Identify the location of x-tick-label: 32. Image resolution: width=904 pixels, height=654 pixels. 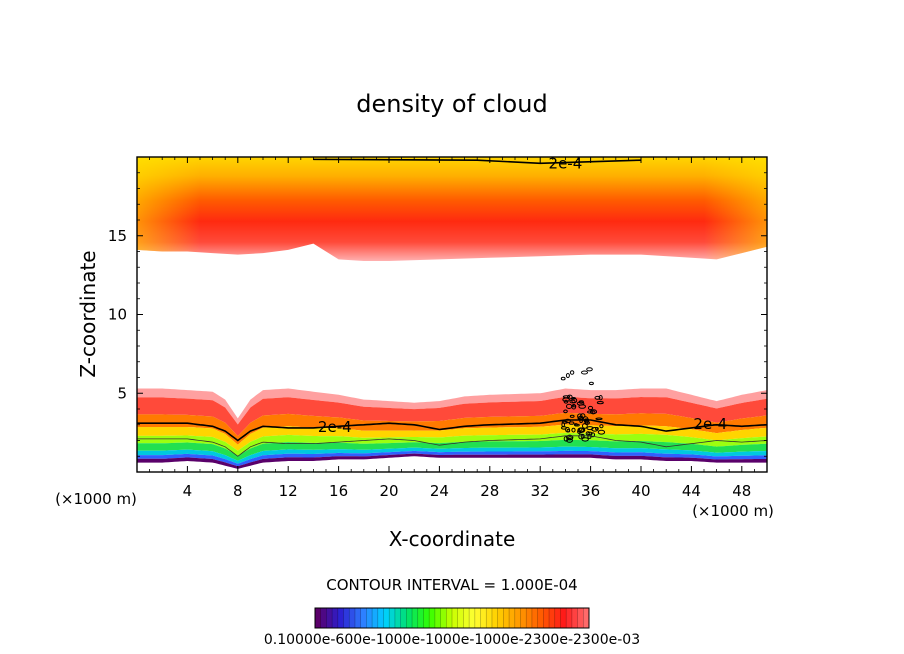
(540, 491).